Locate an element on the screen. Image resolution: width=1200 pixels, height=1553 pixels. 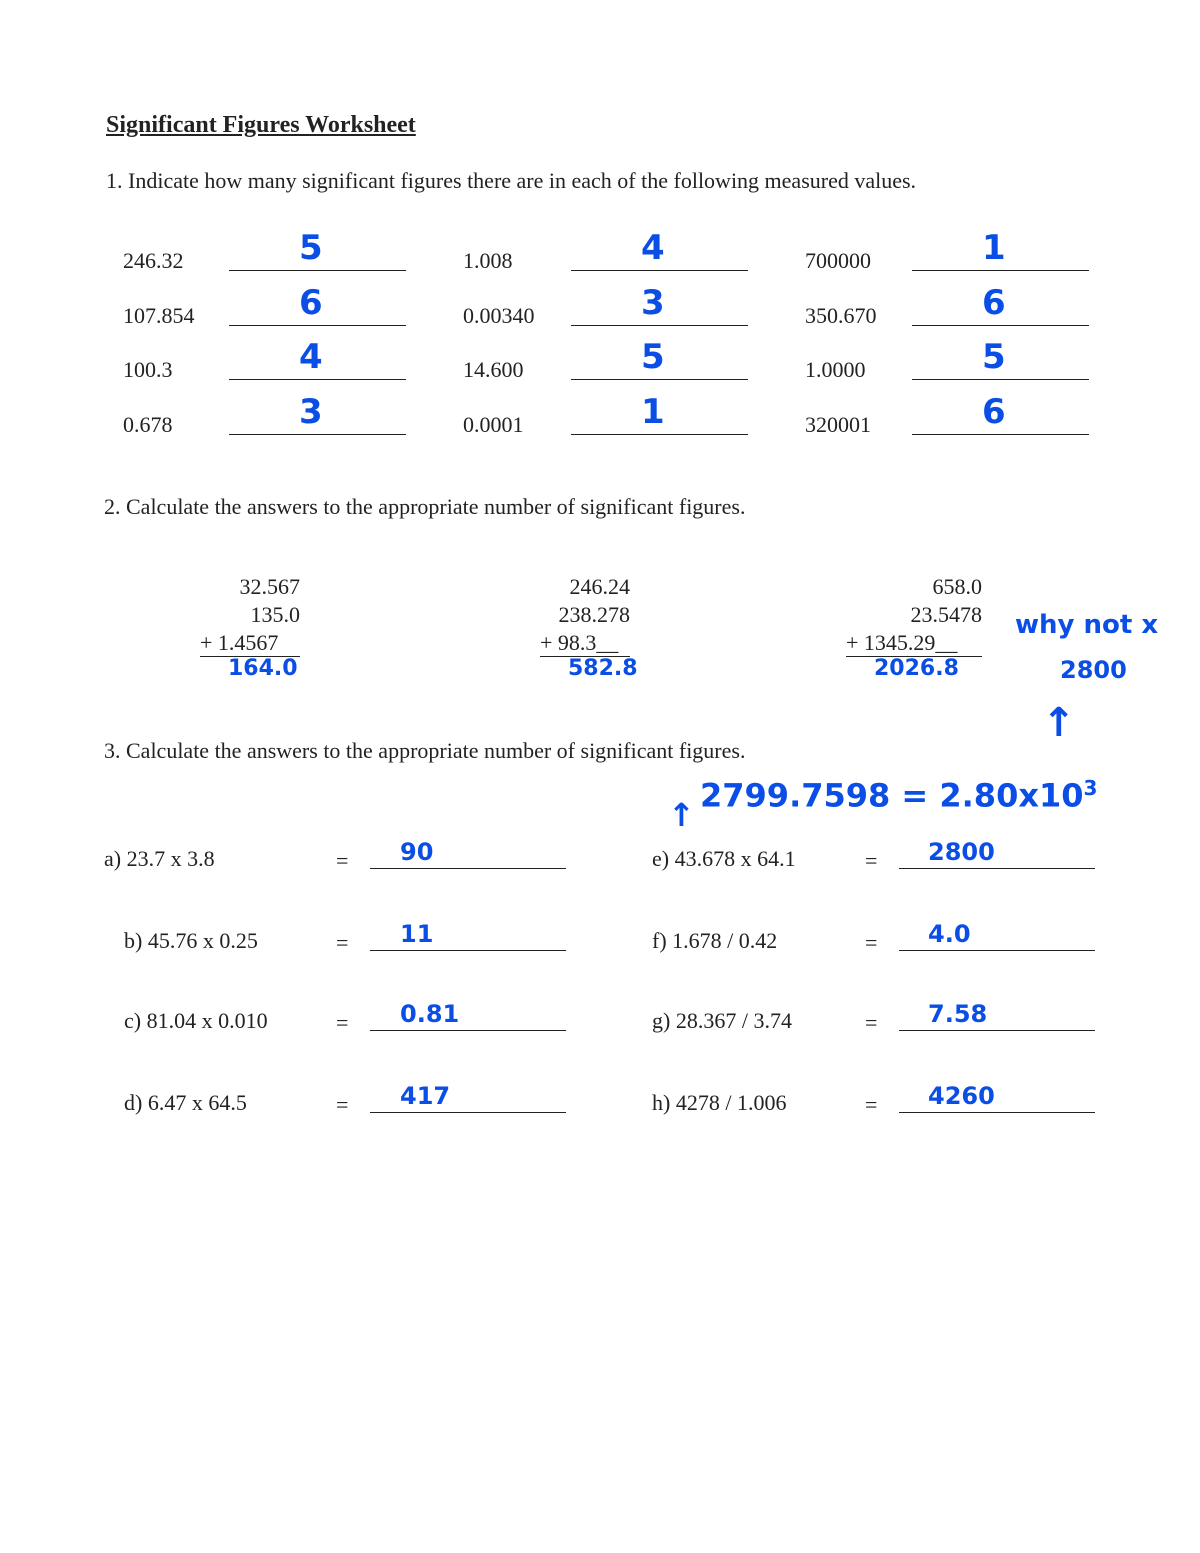
measured-value: 107.854 is located at coordinates (159, 315).